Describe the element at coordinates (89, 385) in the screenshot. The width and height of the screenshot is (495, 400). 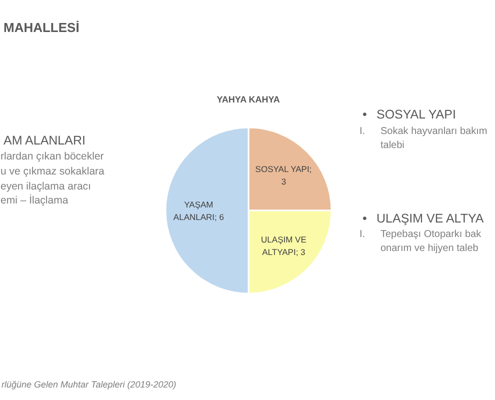
I see `text: rlüğüne Gelen Muhtar Talepleri (2019-2020)` at that location.